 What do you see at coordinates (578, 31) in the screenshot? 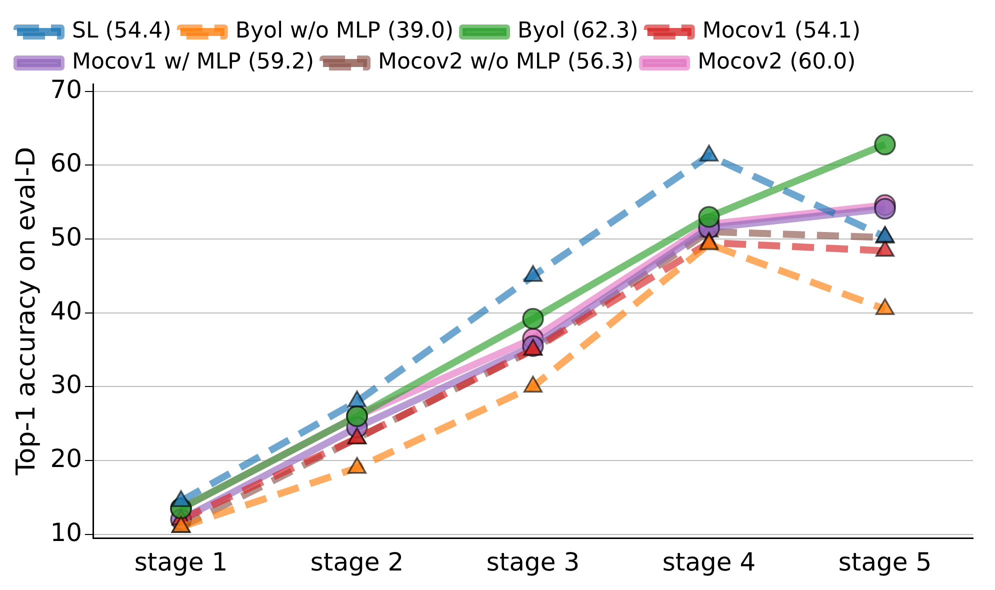
I see `legend-label: Byol (62.3)` at bounding box center [578, 31].